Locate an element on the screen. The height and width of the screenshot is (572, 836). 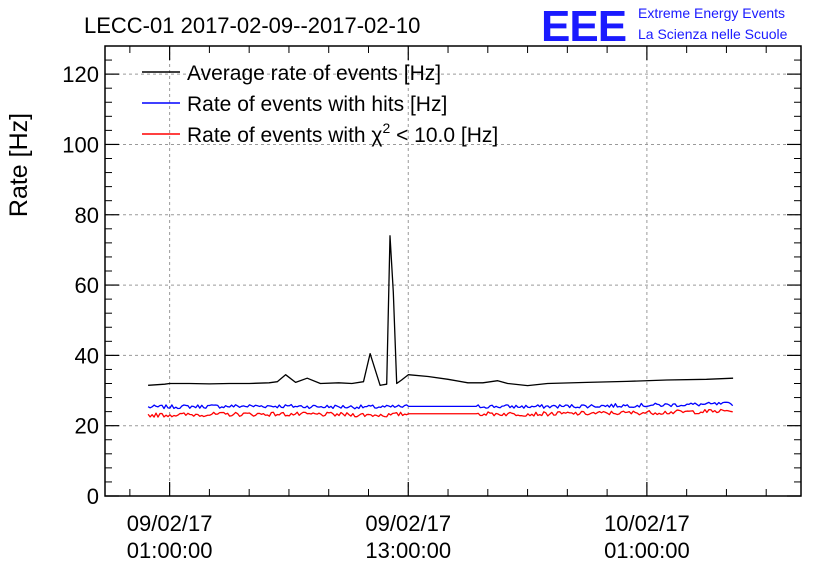
y-tick-label: 60 is located at coordinates (87, 285).